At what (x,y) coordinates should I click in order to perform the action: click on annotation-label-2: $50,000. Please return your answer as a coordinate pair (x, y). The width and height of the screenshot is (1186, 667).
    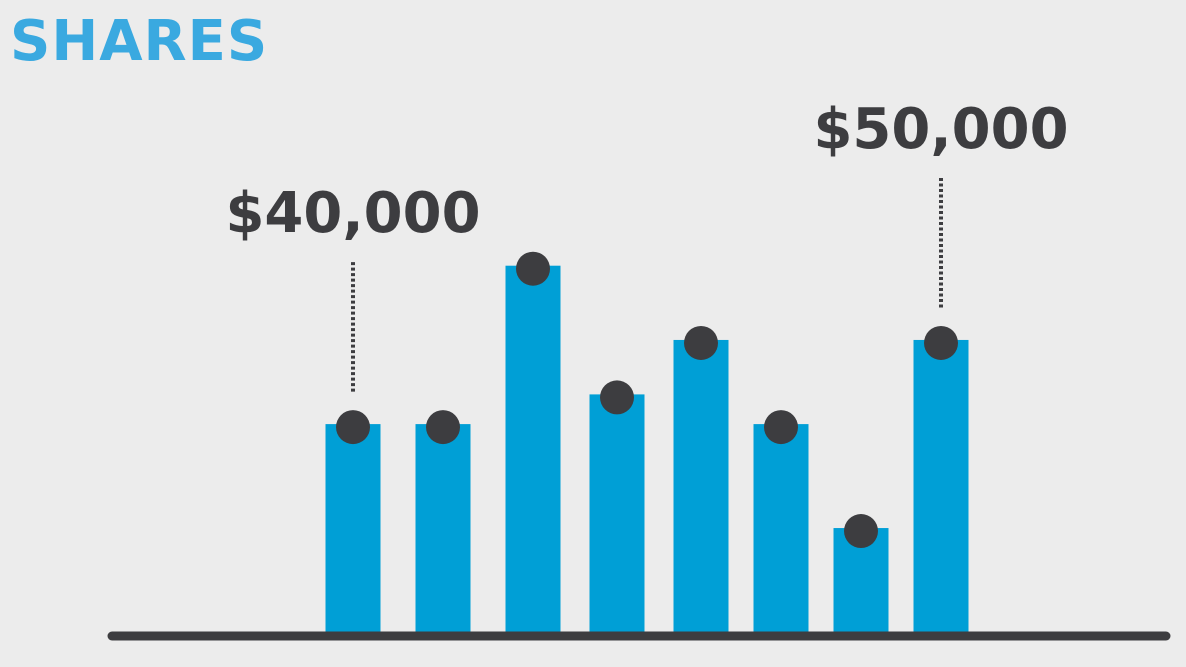
    Looking at the image, I should click on (940, 129).